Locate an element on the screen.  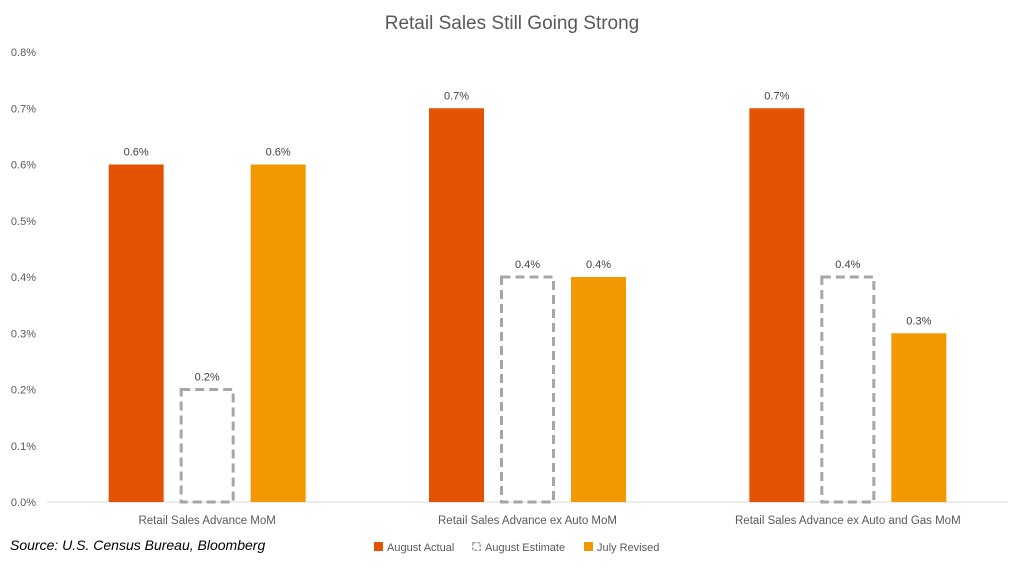
y-tick-label: 0.1% is located at coordinates (23, 447).